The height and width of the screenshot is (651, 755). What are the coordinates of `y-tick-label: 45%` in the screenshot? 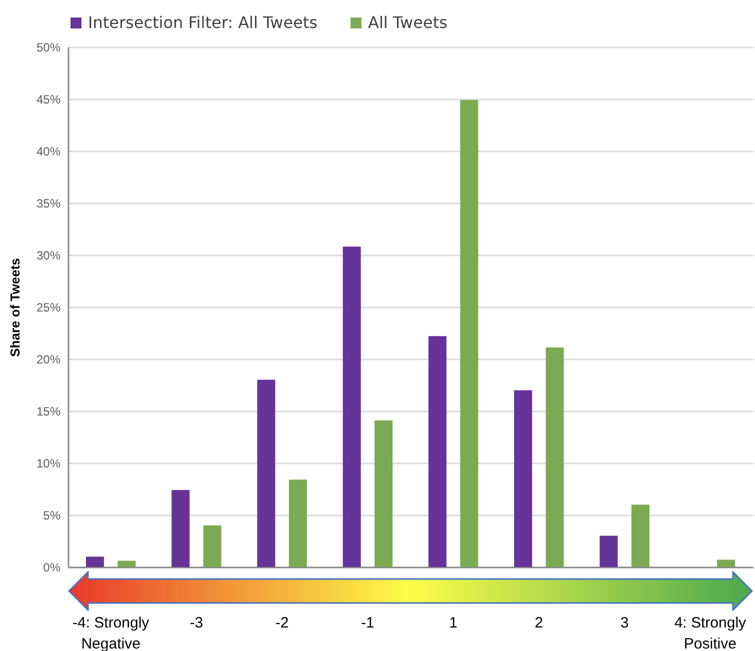 It's located at (48, 99).